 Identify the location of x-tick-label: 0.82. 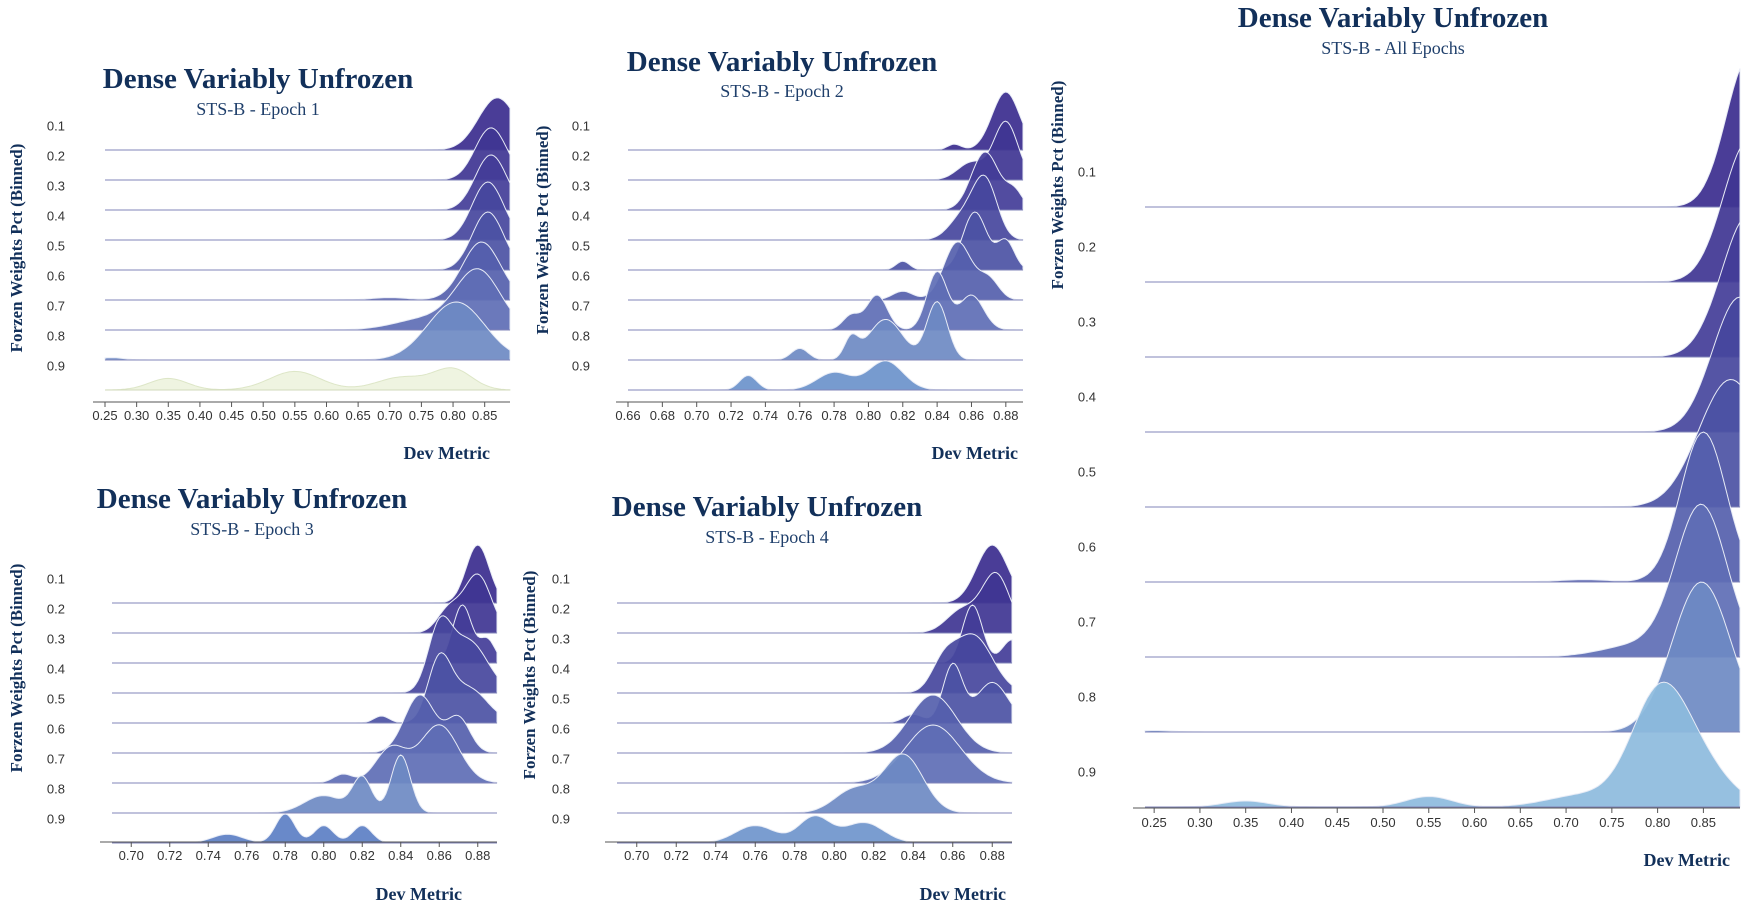
(362, 855).